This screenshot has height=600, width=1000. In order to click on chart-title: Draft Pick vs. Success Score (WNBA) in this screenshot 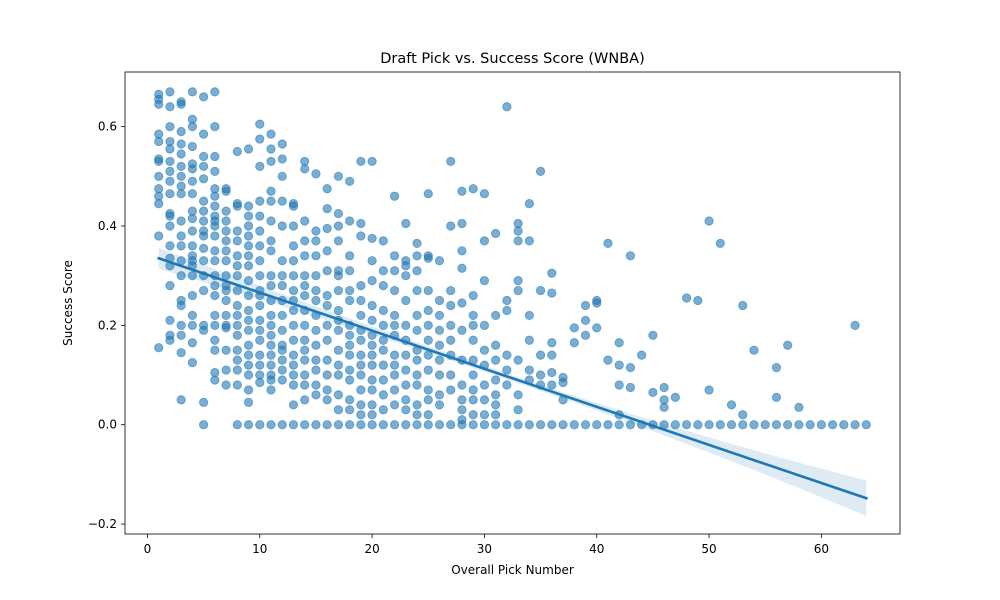, I will do `click(512, 59)`.